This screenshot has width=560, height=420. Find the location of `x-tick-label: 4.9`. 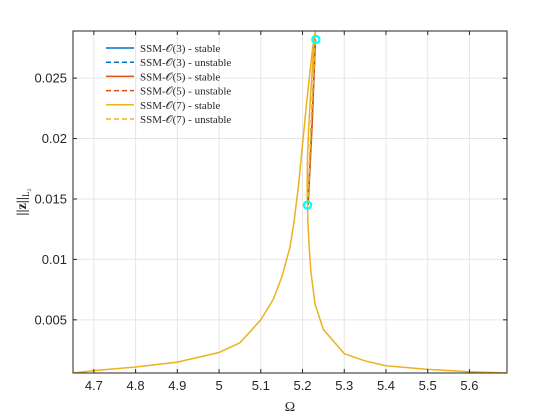

x-tick-label: 4.9 is located at coordinates (177, 385).